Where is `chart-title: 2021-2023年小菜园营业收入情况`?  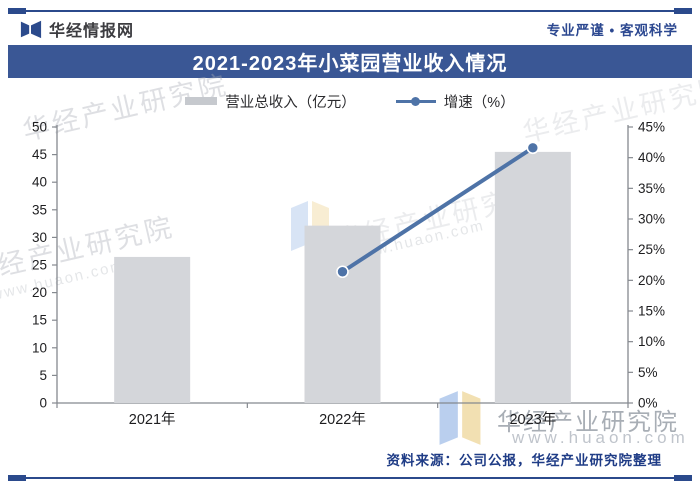 chart-title: 2021-2023年小菜园营业收入情况 is located at coordinates (350, 64).